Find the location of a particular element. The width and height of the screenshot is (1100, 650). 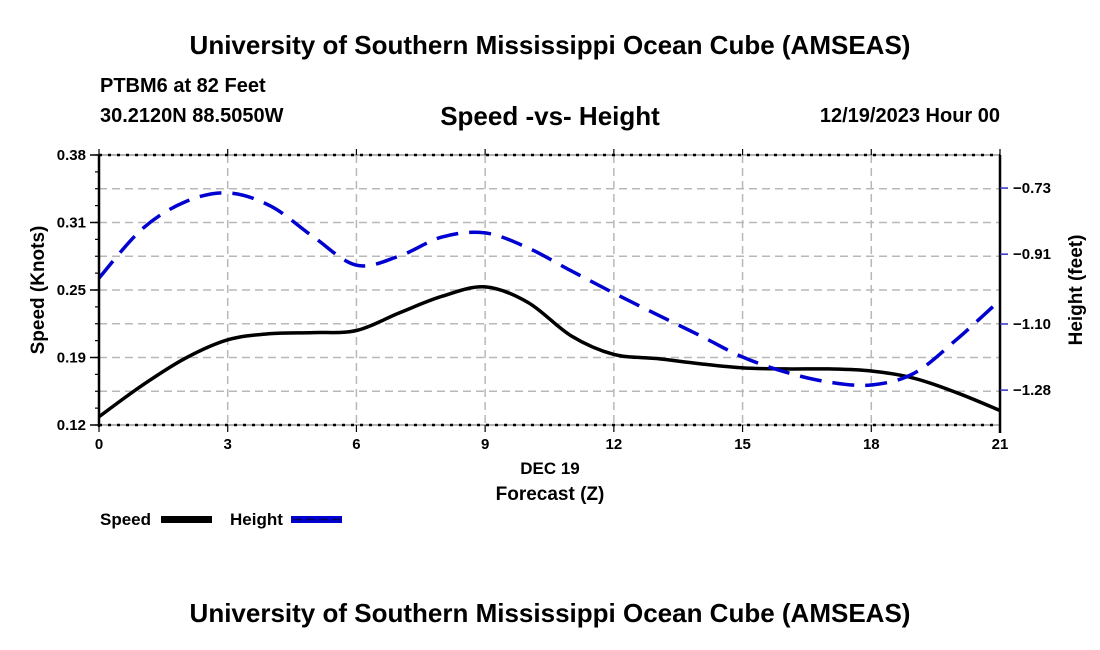

y2-tick-label: −1.28 is located at coordinates (1032, 390).